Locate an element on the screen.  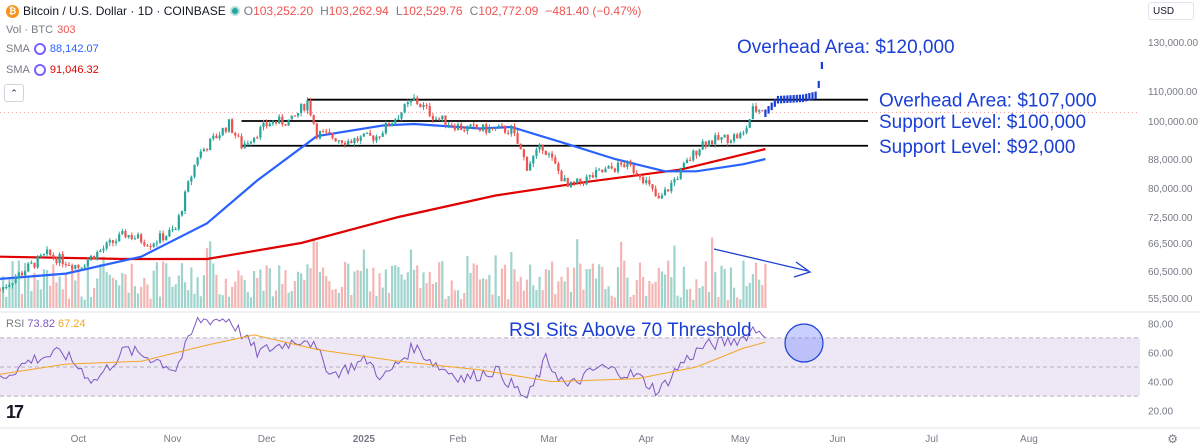
ohlc-close: C102,772.09 is located at coordinates (504, 11).